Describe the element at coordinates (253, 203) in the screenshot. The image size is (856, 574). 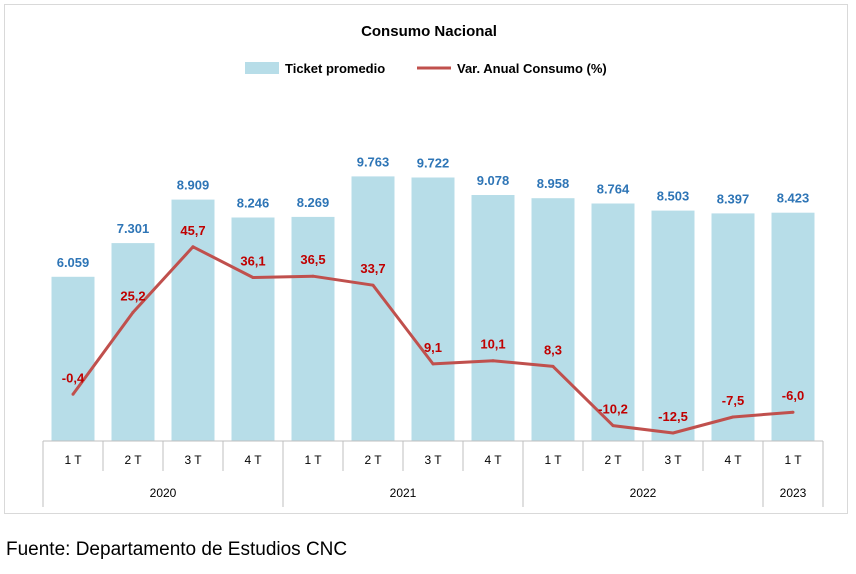
I see `bar-value-label-3: 8.246` at that location.